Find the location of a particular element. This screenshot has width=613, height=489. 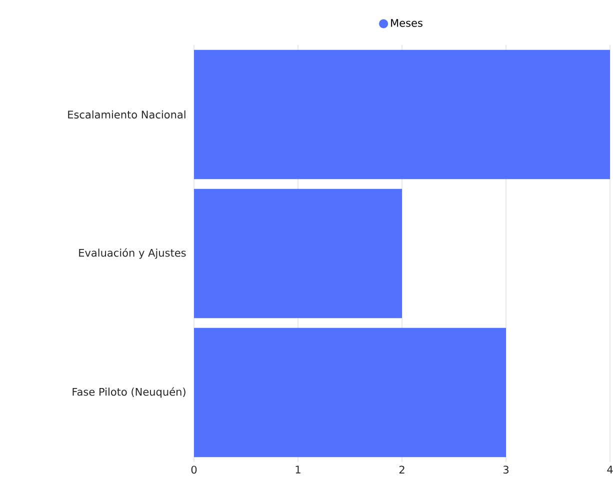

legend-label: Meses is located at coordinates (406, 23).